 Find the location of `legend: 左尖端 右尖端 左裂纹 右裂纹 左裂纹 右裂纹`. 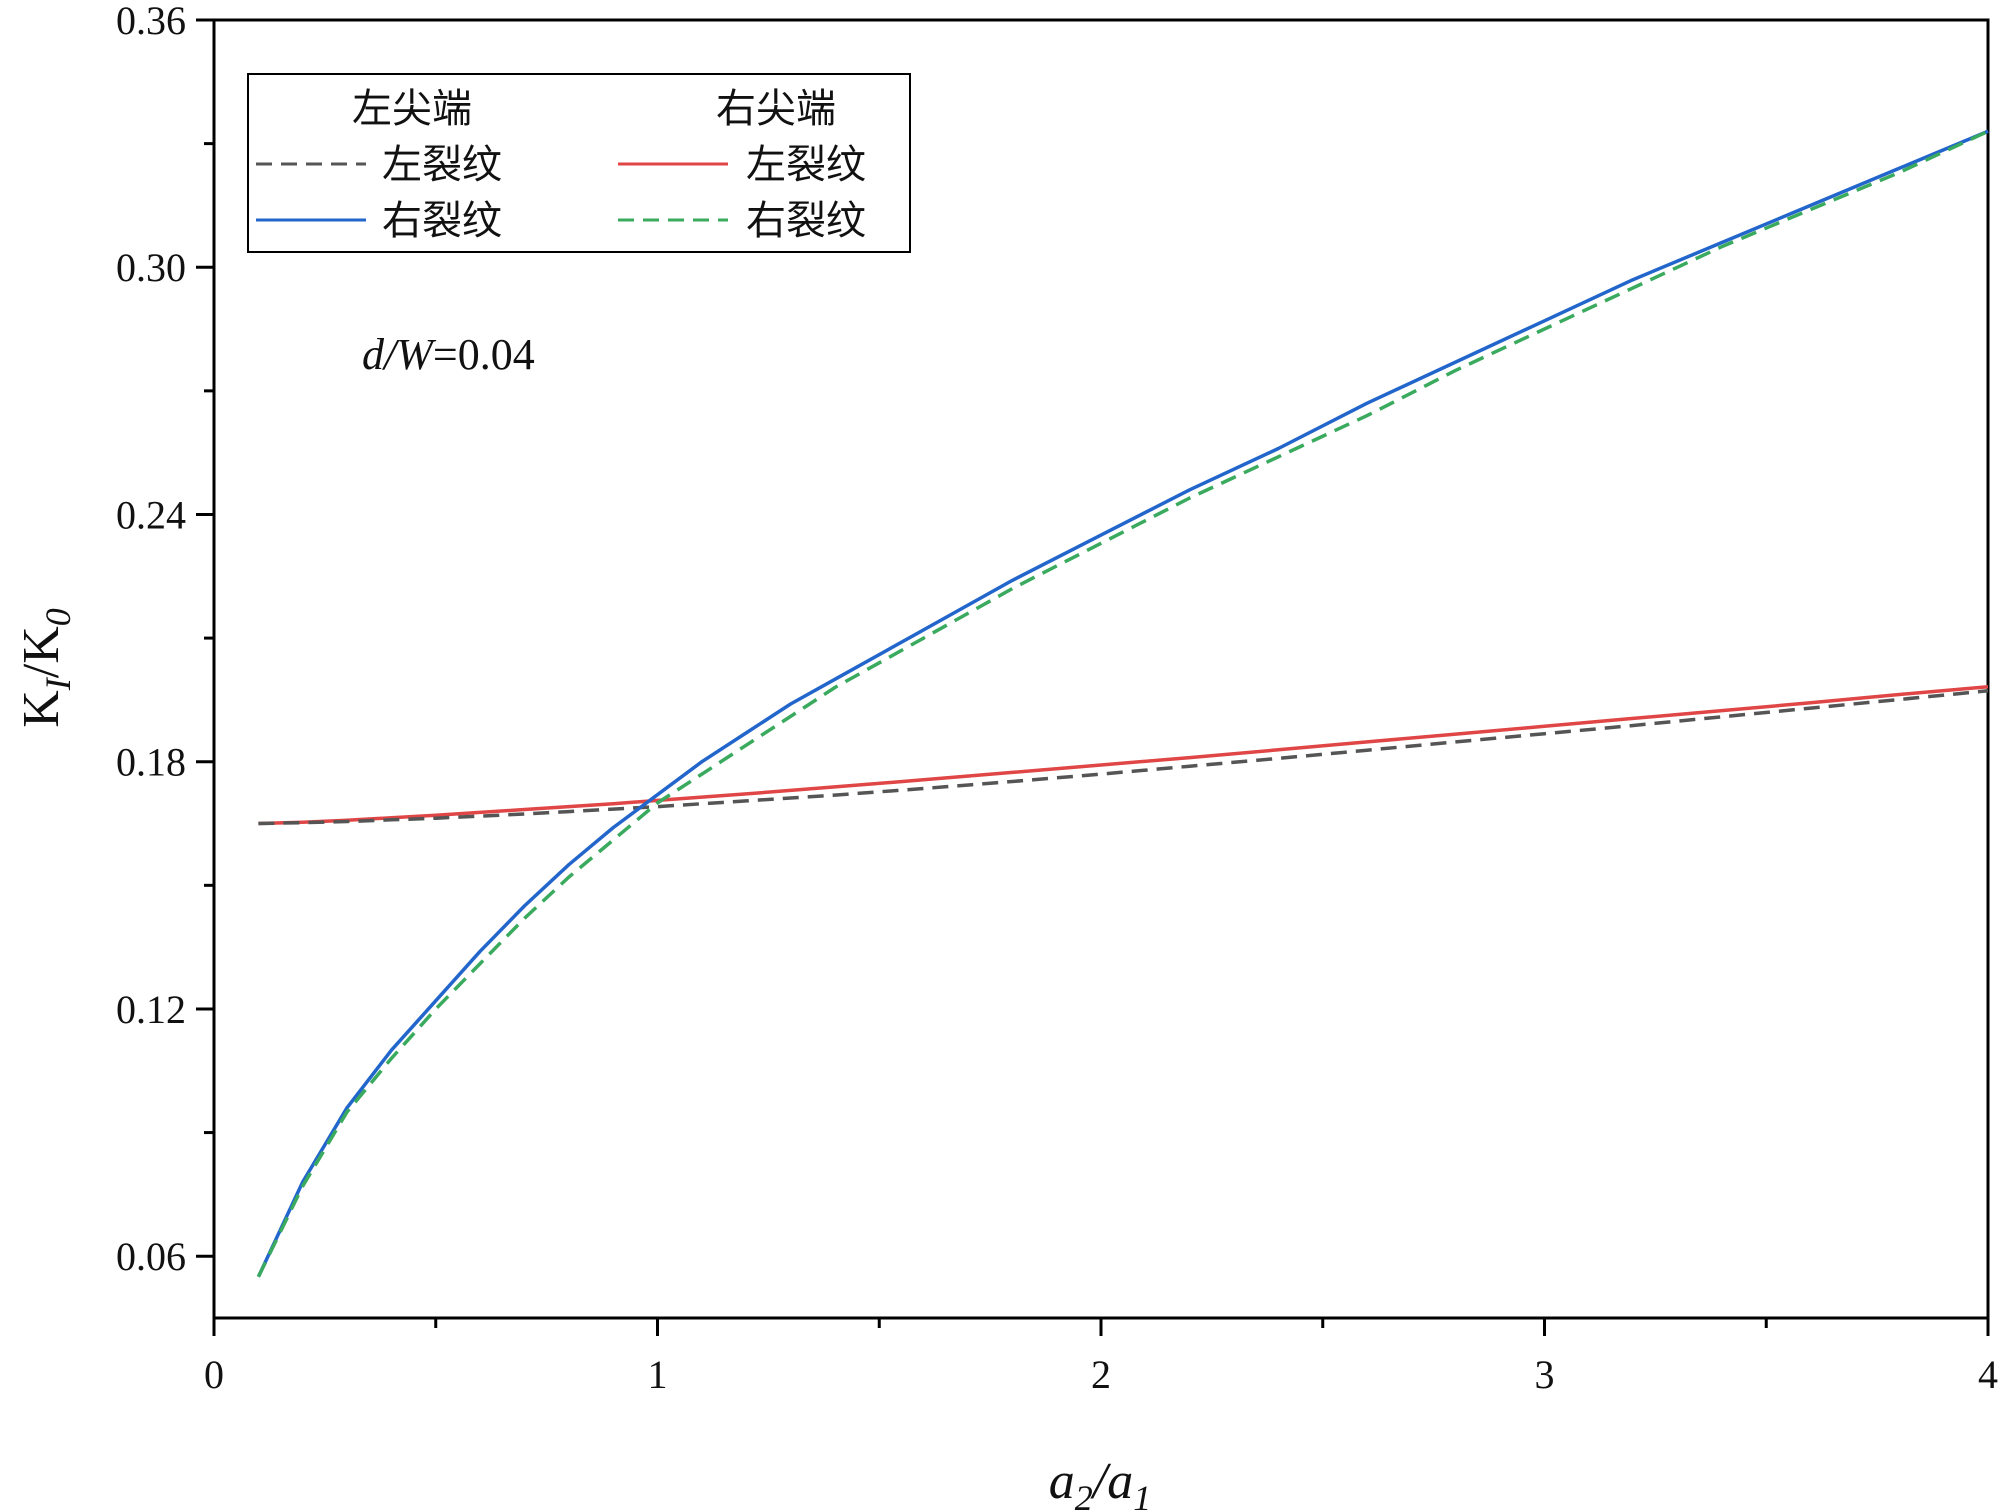

legend: 左尖端 右尖端 左裂纹 右裂纹 左裂纹 右裂纹 is located at coordinates (579, 163).